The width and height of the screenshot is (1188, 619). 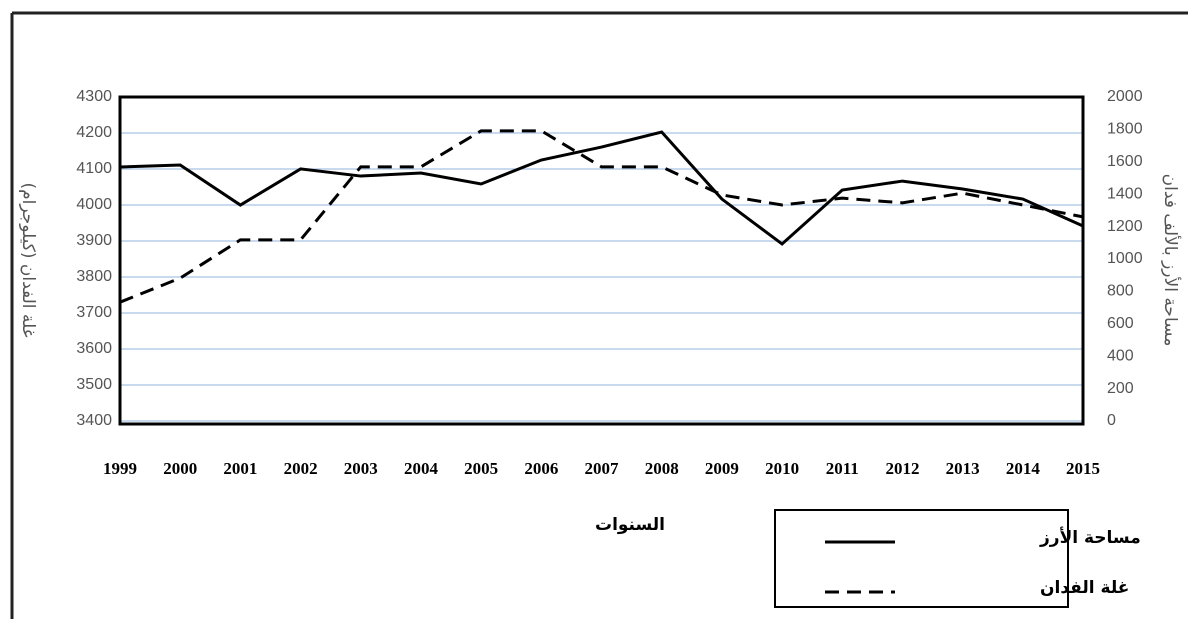 What do you see at coordinates (481, 468) in the screenshot?
I see `x-tick-label: 2005` at bounding box center [481, 468].